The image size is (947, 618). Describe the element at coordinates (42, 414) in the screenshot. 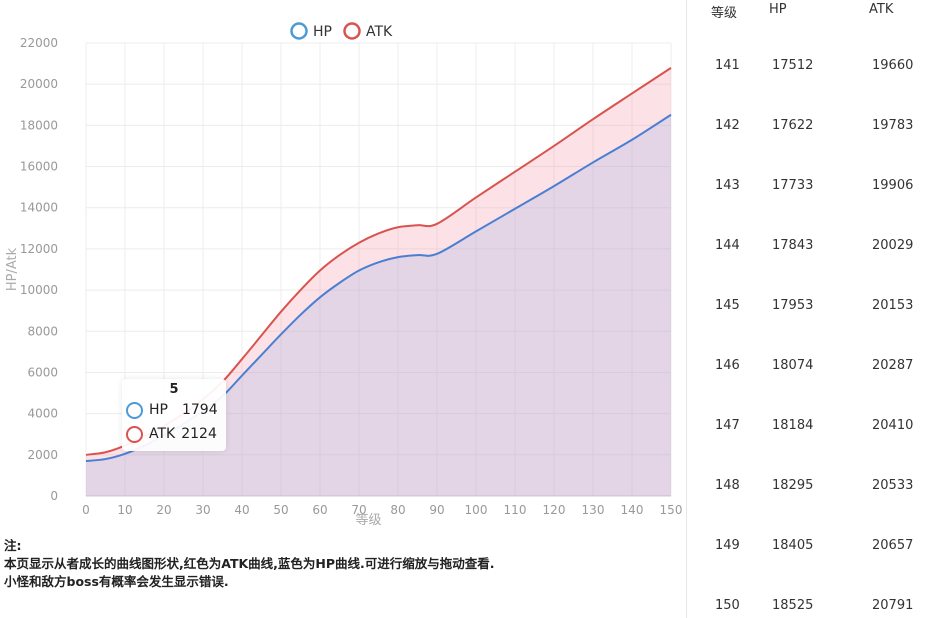

I see `y-tick-label: 4000` at that location.